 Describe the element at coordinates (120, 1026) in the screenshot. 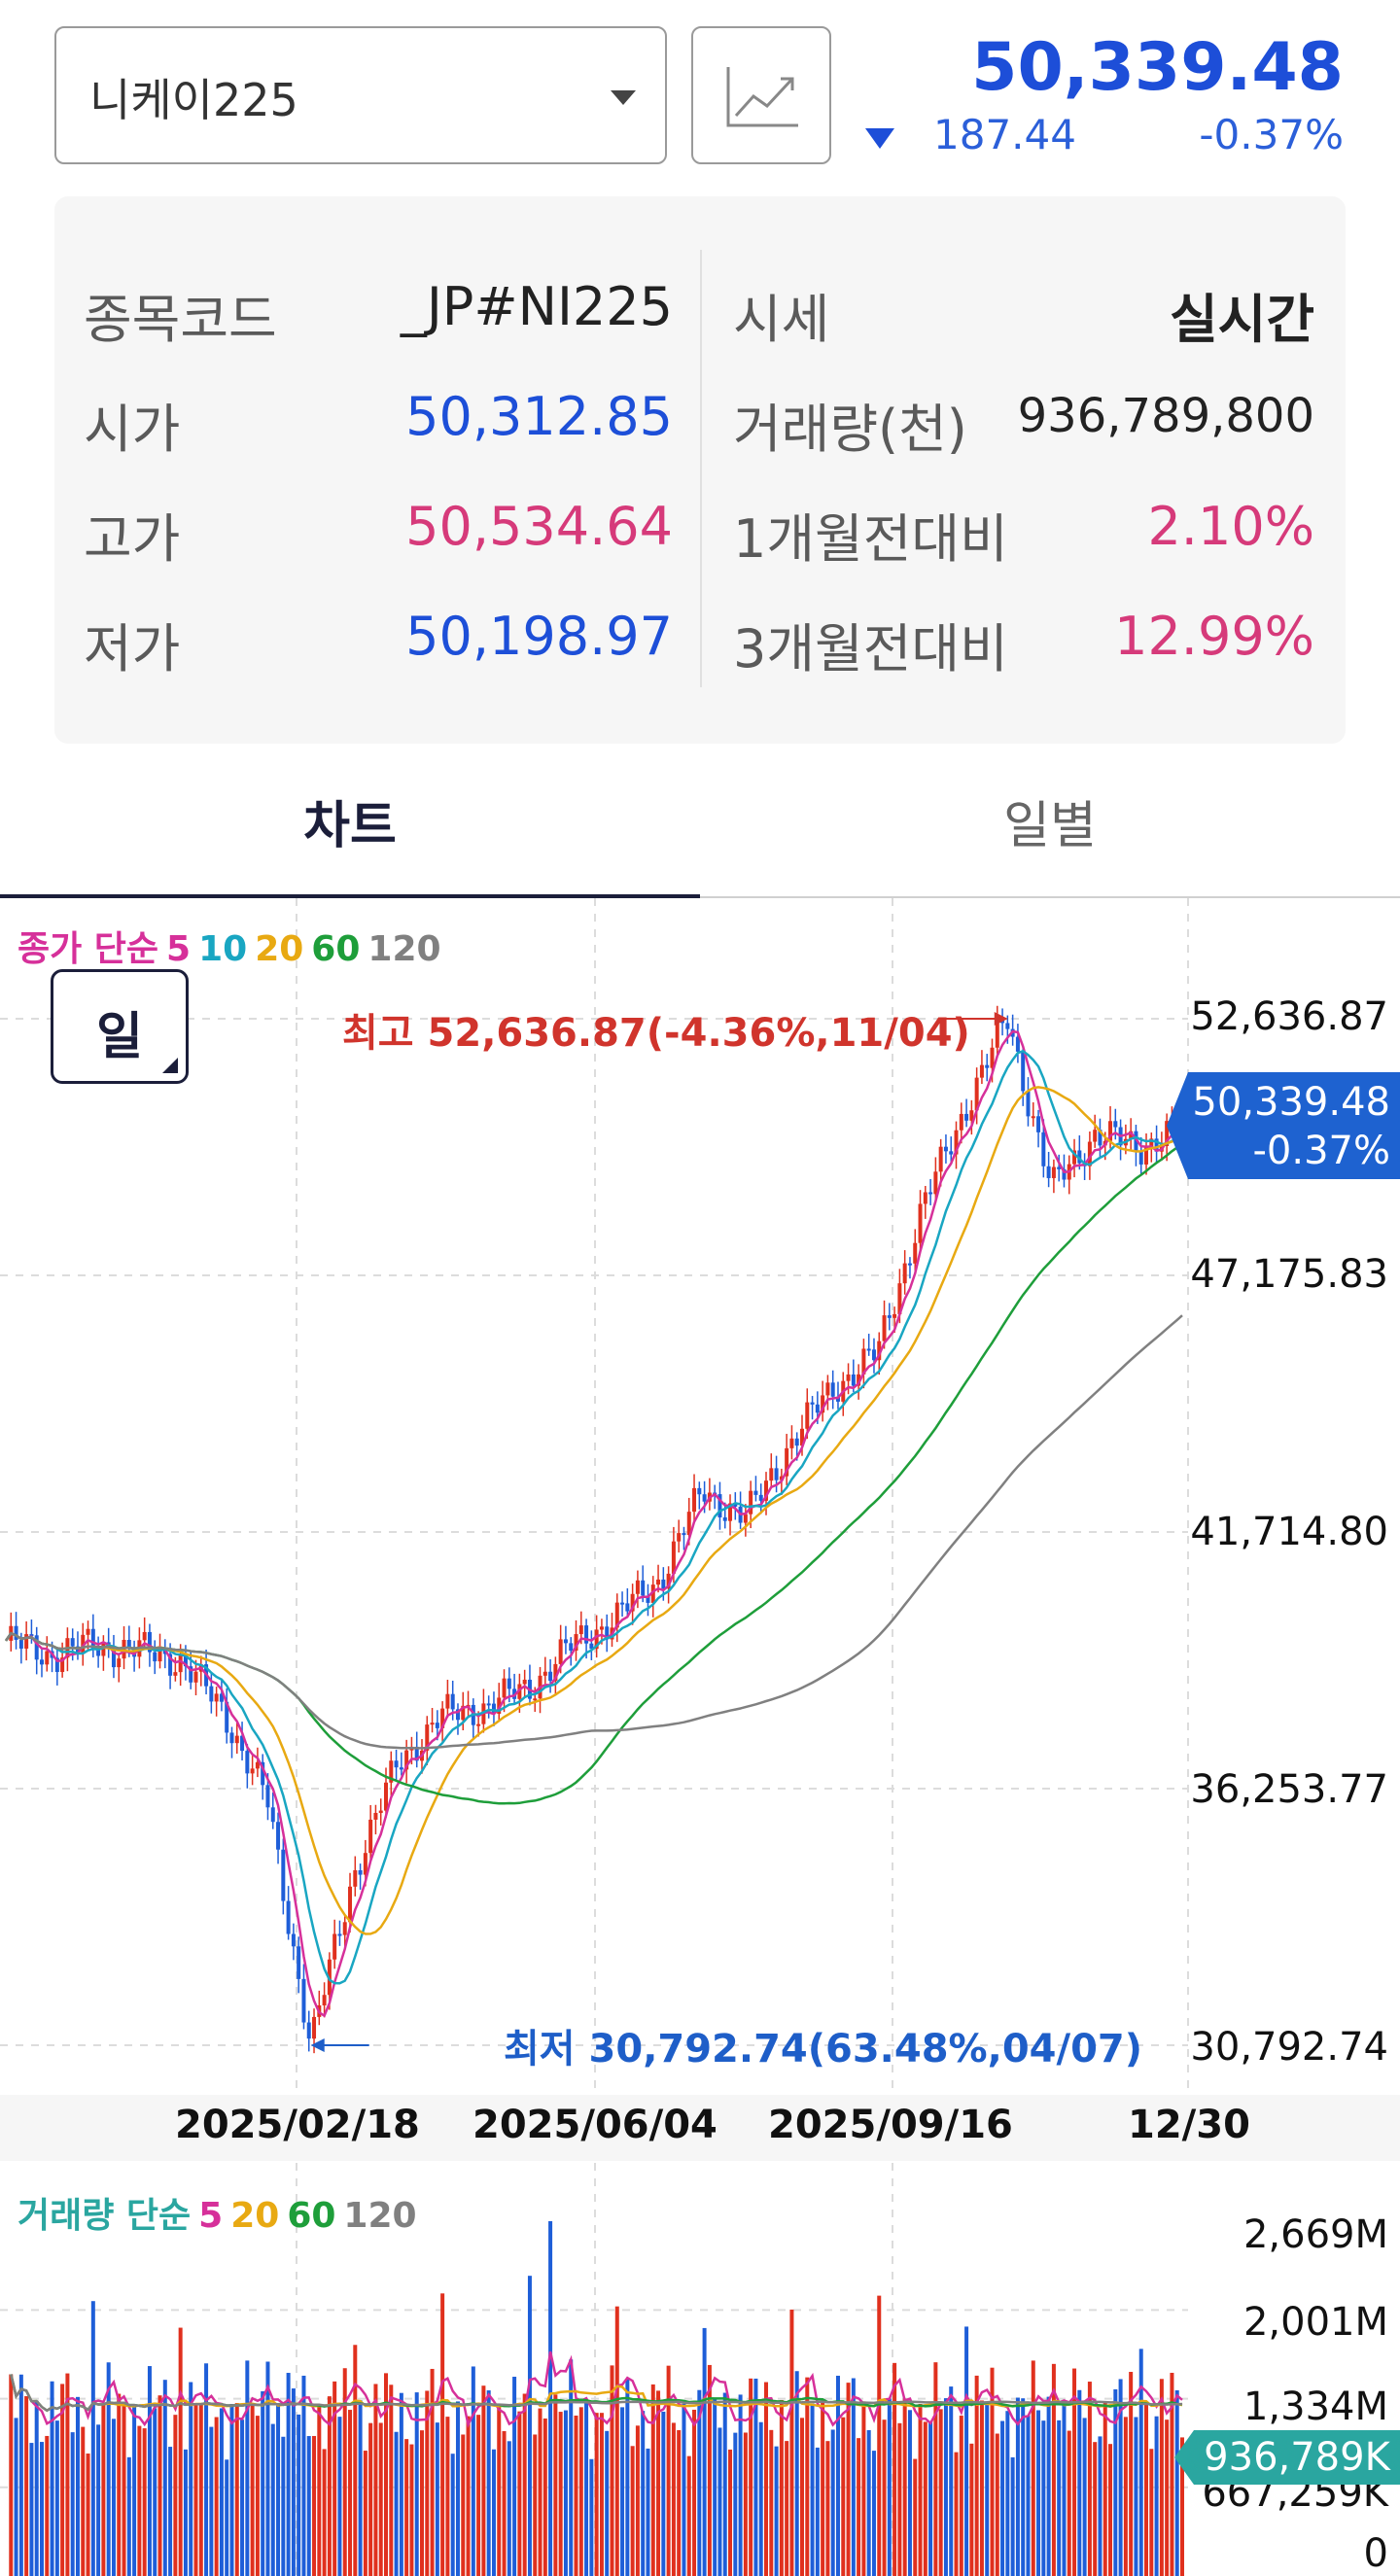

I see `period-button: 일` at that location.